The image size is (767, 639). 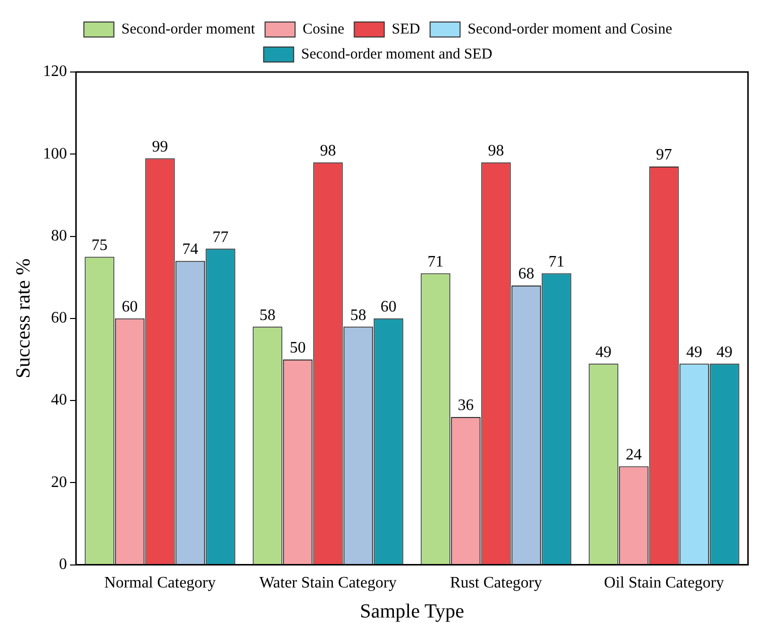 I want to click on data-label: 97, so click(x=664, y=155).